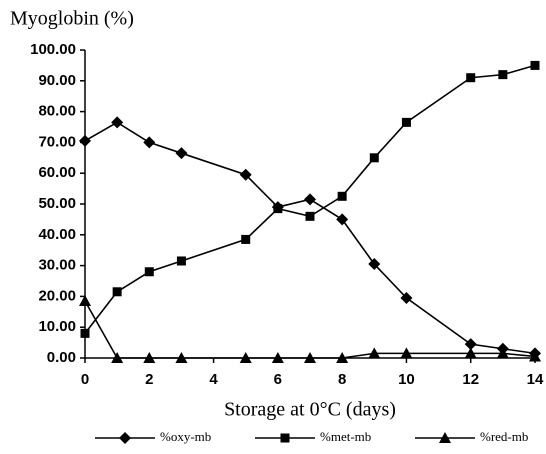 The height and width of the screenshot is (454, 546). I want to click on legend-label: %oxy-mb, so click(185, 436).